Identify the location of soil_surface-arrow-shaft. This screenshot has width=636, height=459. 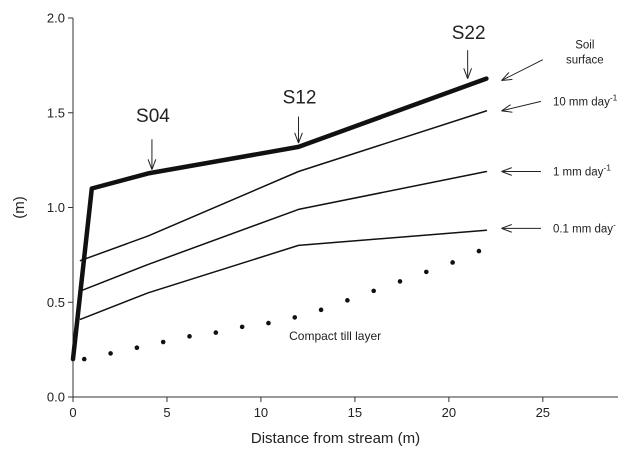
(522, 70).